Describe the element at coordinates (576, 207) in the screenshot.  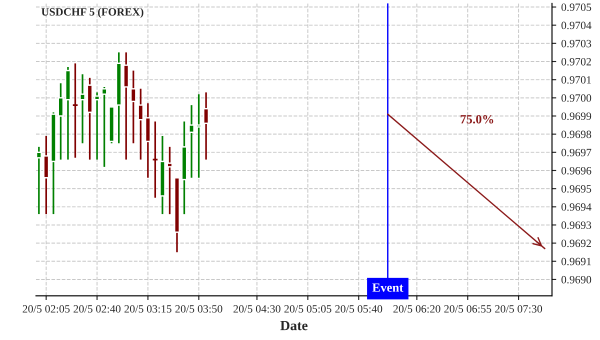
I see `y-tick-label: 0.9694` at that location.